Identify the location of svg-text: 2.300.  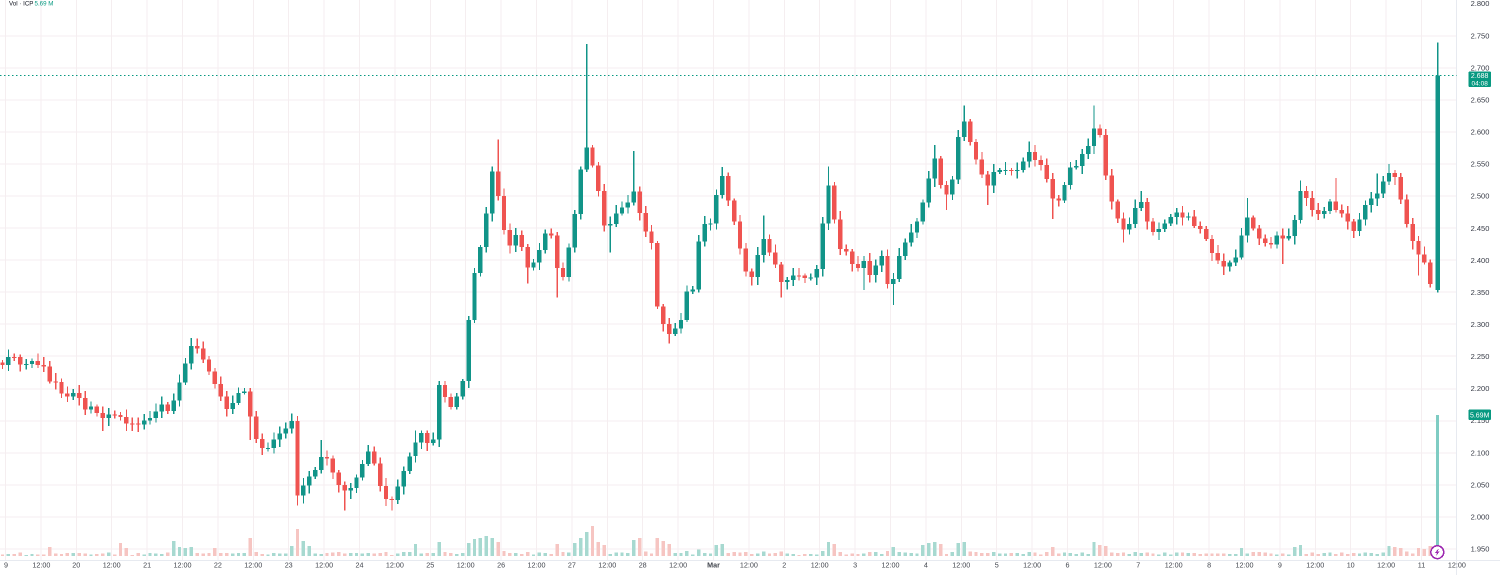
(1480, 324).